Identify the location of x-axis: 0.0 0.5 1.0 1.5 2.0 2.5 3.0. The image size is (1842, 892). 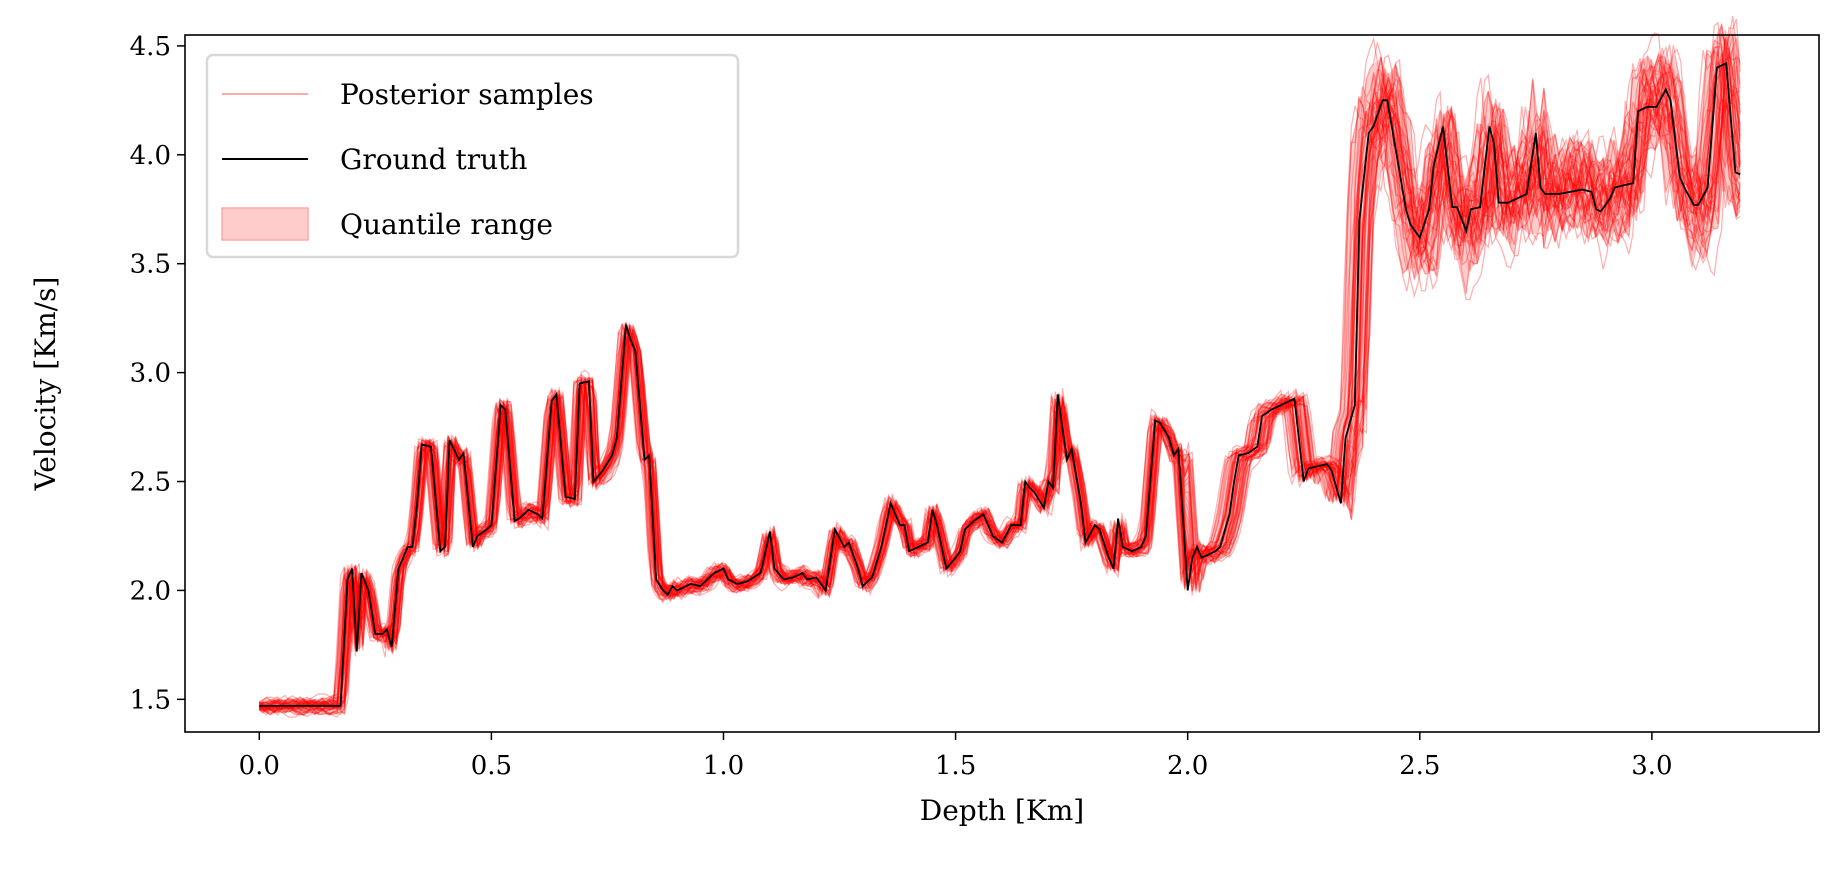
(956, 756).